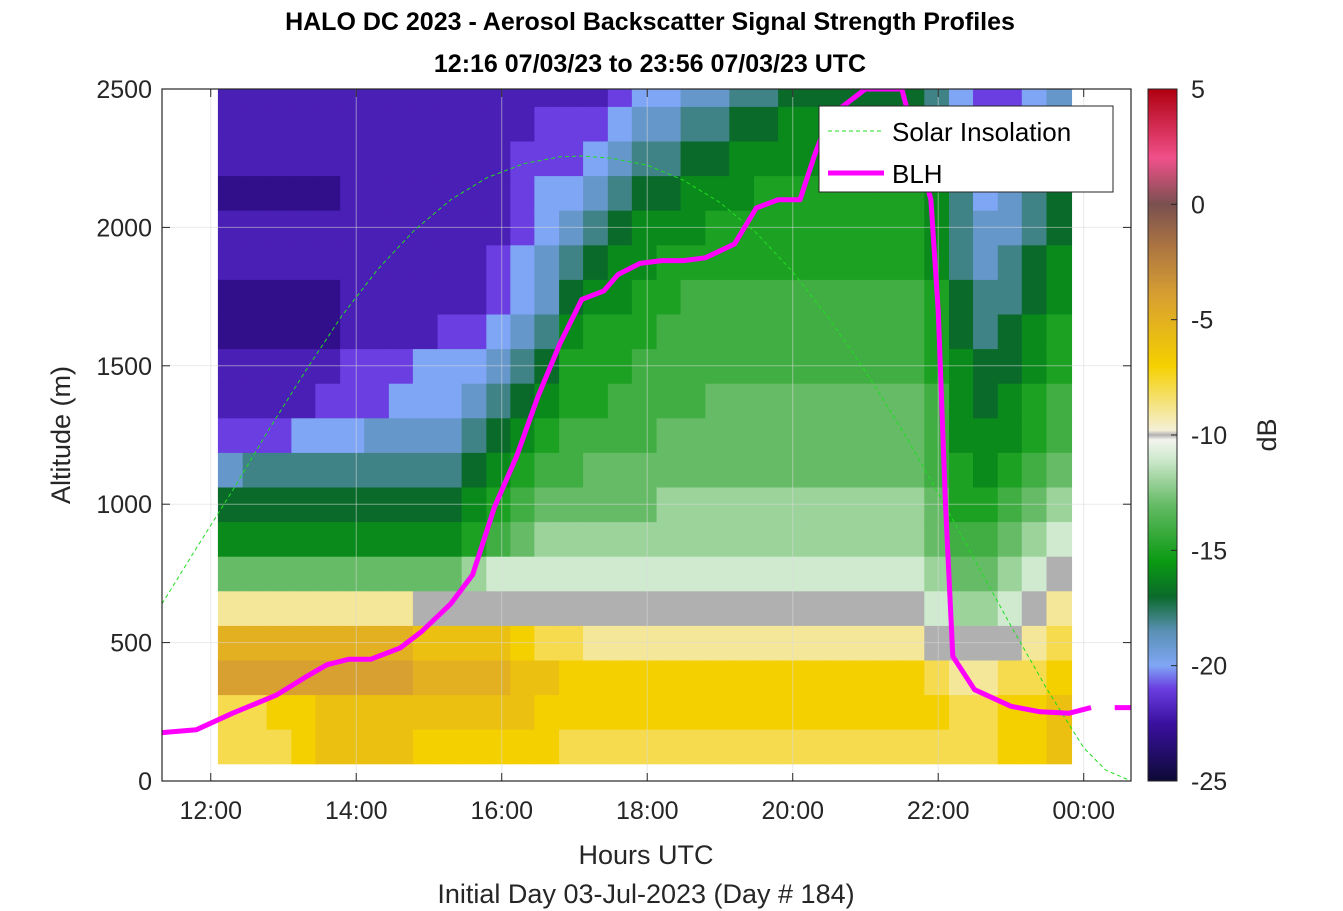 The height and width of the screenshot is (911, 1343). Describe the element at coordinates (61, 435) in the screenshot. I see `y-axis-label: Altitude (m)` at that location.